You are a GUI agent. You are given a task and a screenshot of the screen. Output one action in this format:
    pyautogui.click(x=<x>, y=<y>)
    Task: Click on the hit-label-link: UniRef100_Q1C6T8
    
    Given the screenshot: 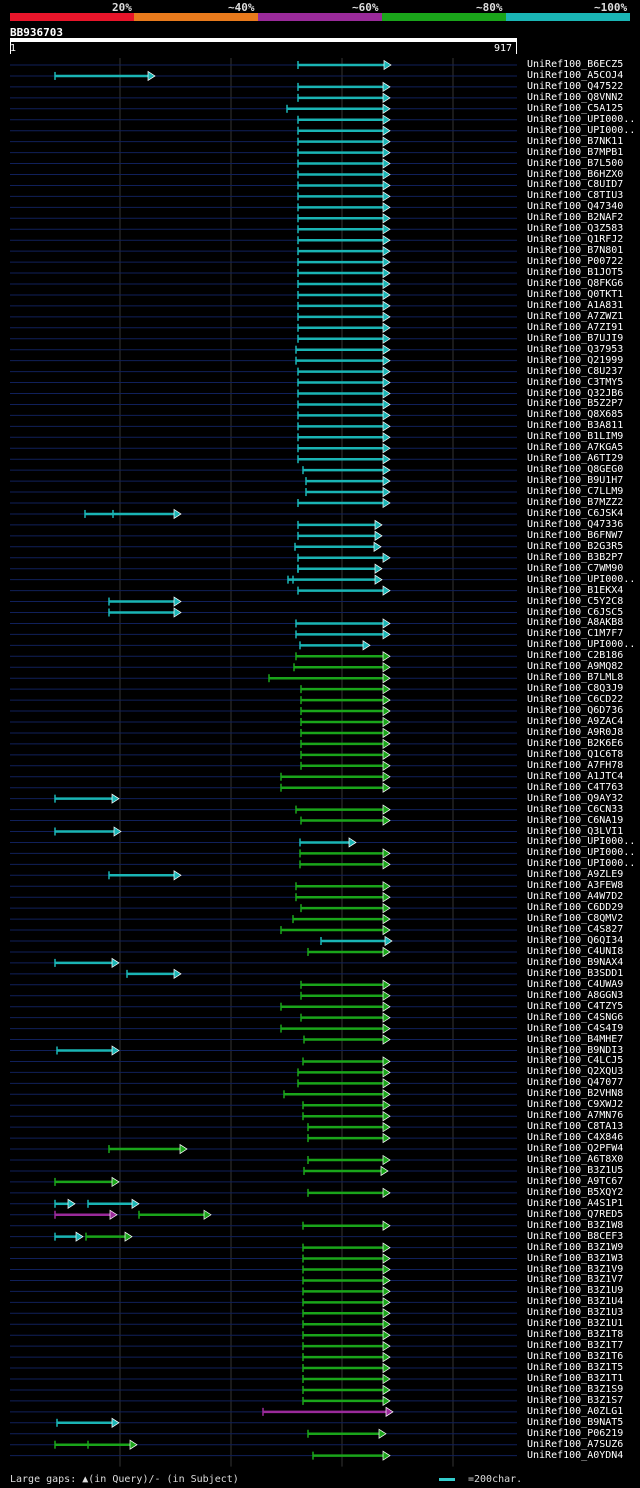 What is the action you would take?
    pyautogui.click(x=575, y=754)
    